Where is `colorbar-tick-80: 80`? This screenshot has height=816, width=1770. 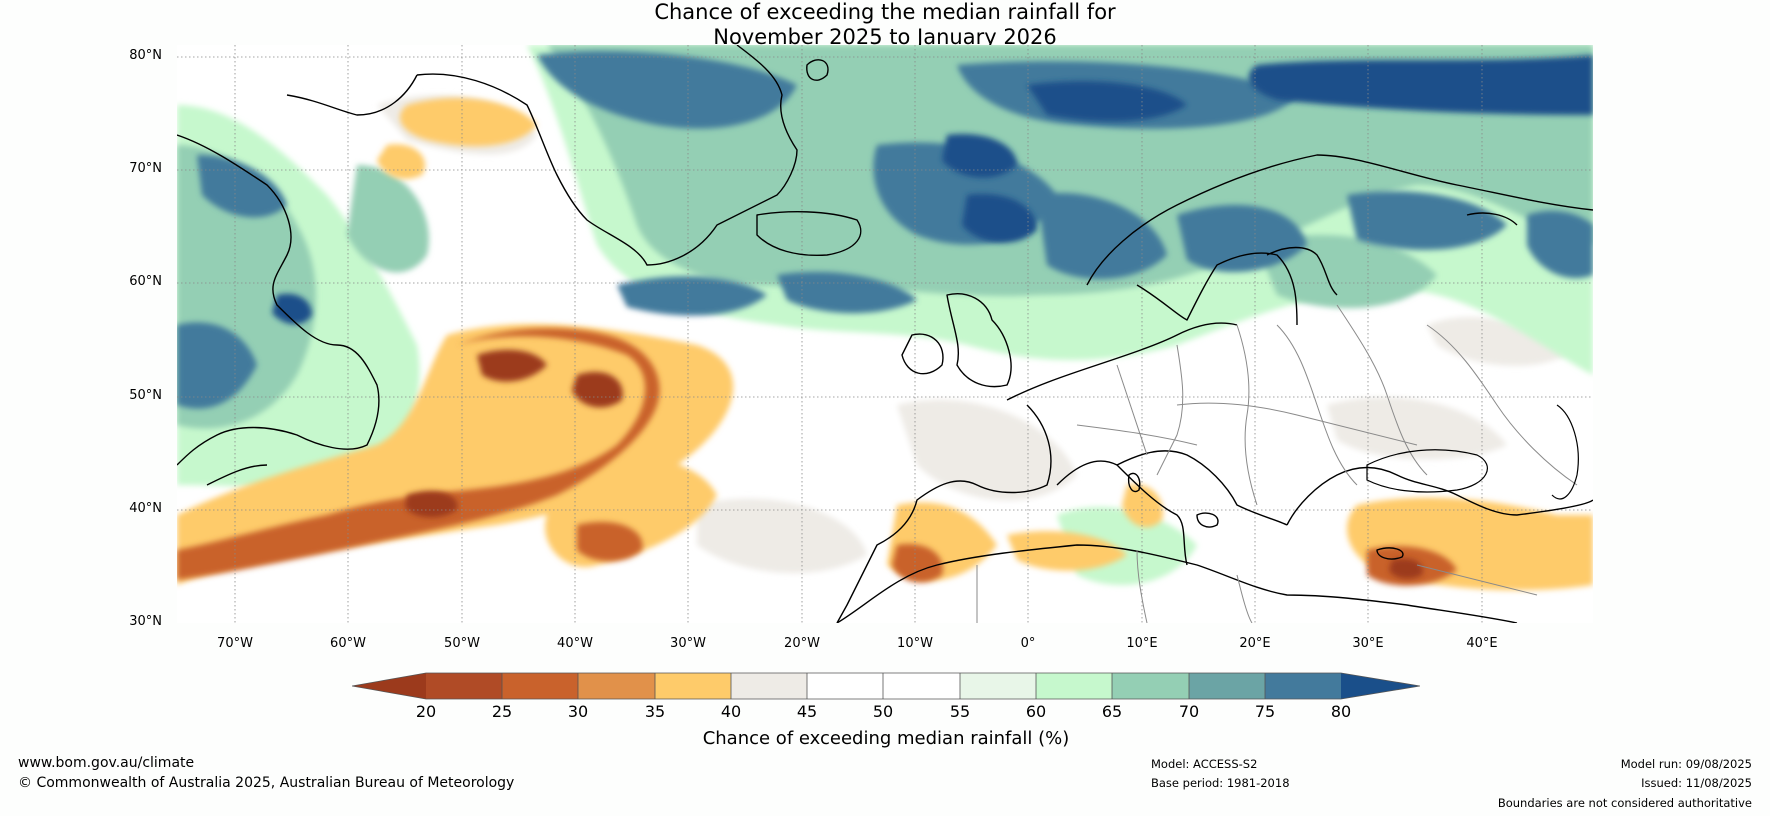
colorbar-tick-80: 80 is located at coordinates (1341, 711).